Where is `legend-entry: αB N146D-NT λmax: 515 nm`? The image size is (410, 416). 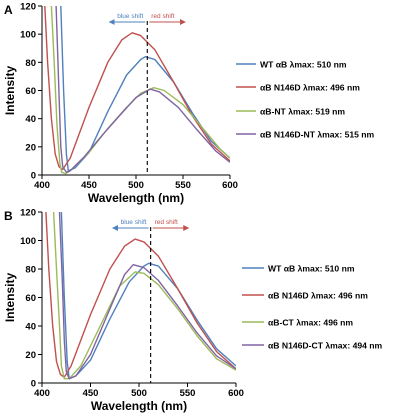
legend-entry: αB N146D-NT λmax: 515 nm is located at coordinates (317, 135).